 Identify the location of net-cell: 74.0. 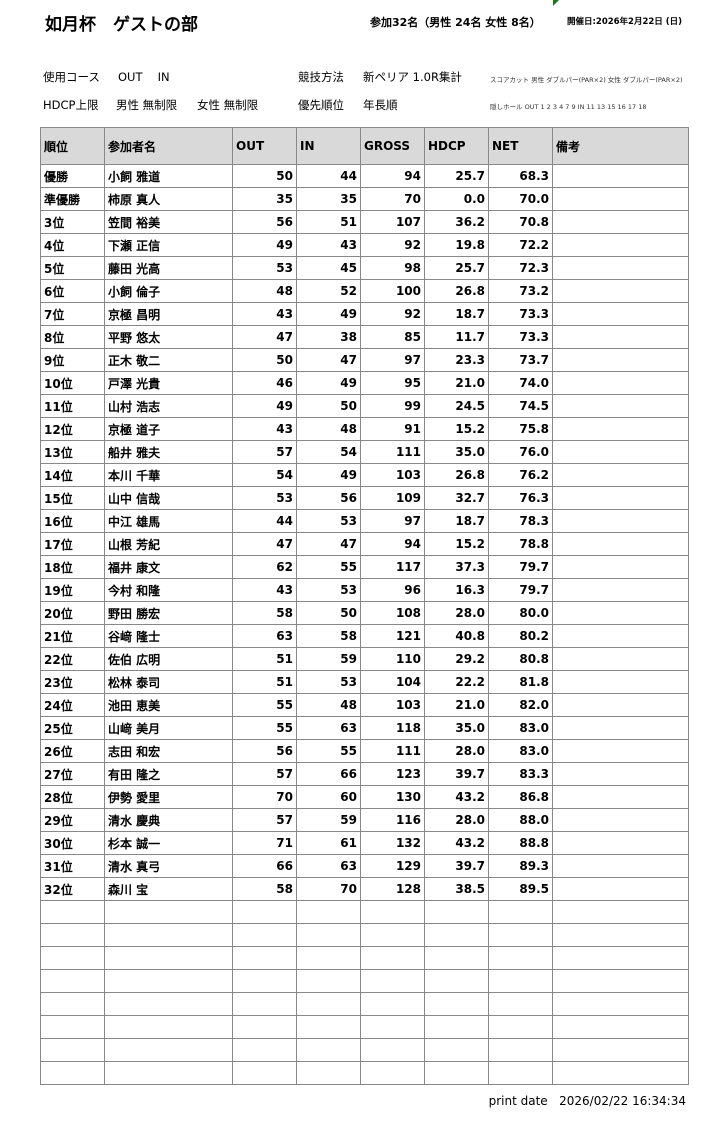
(520, 383).